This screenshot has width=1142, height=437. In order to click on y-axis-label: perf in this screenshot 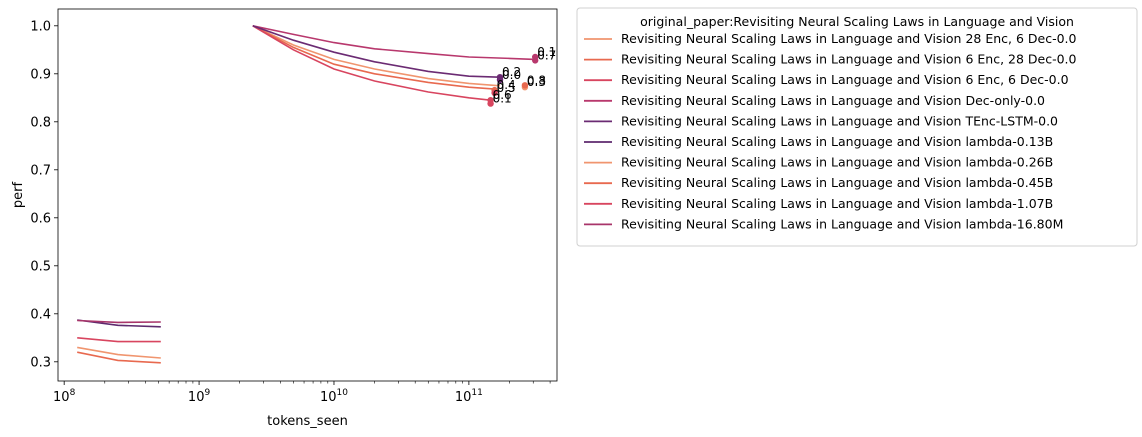, I will do `click(18, 194)`.